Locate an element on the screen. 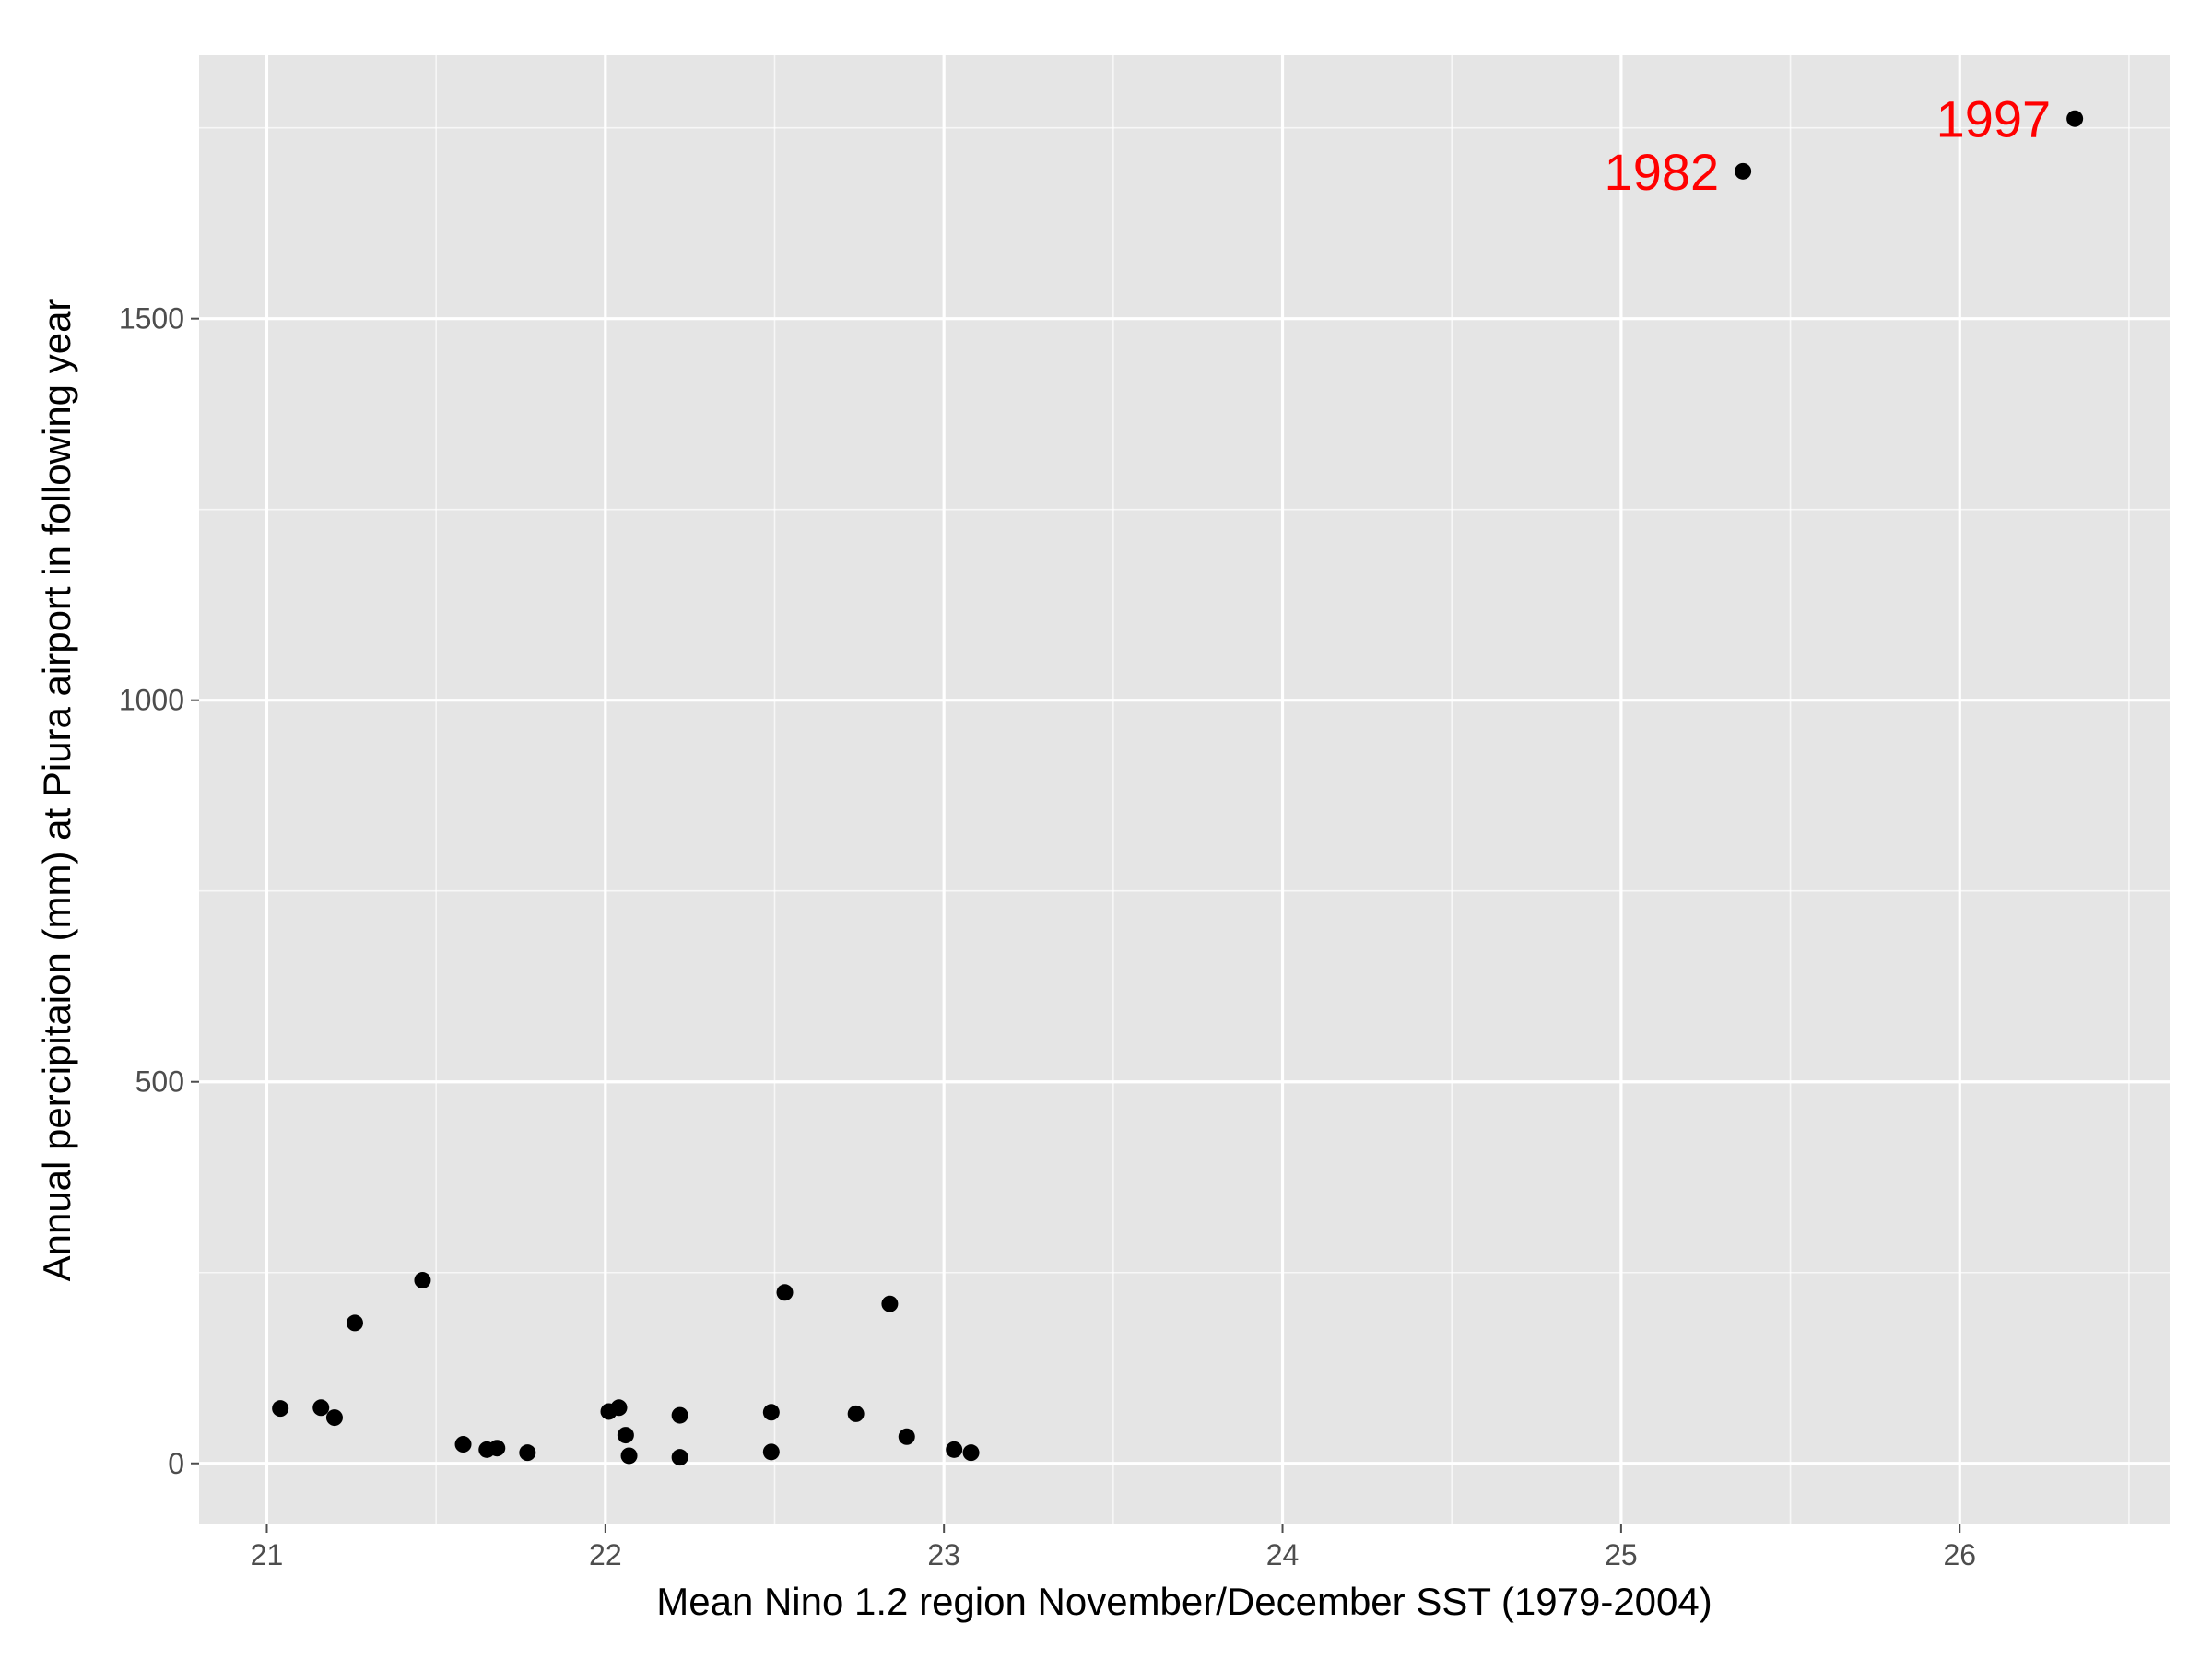 Image resolution: width=2212 pixels, height=1659 pixels. point-annotation-label: 1982 is located at coordinates (1662, 172).